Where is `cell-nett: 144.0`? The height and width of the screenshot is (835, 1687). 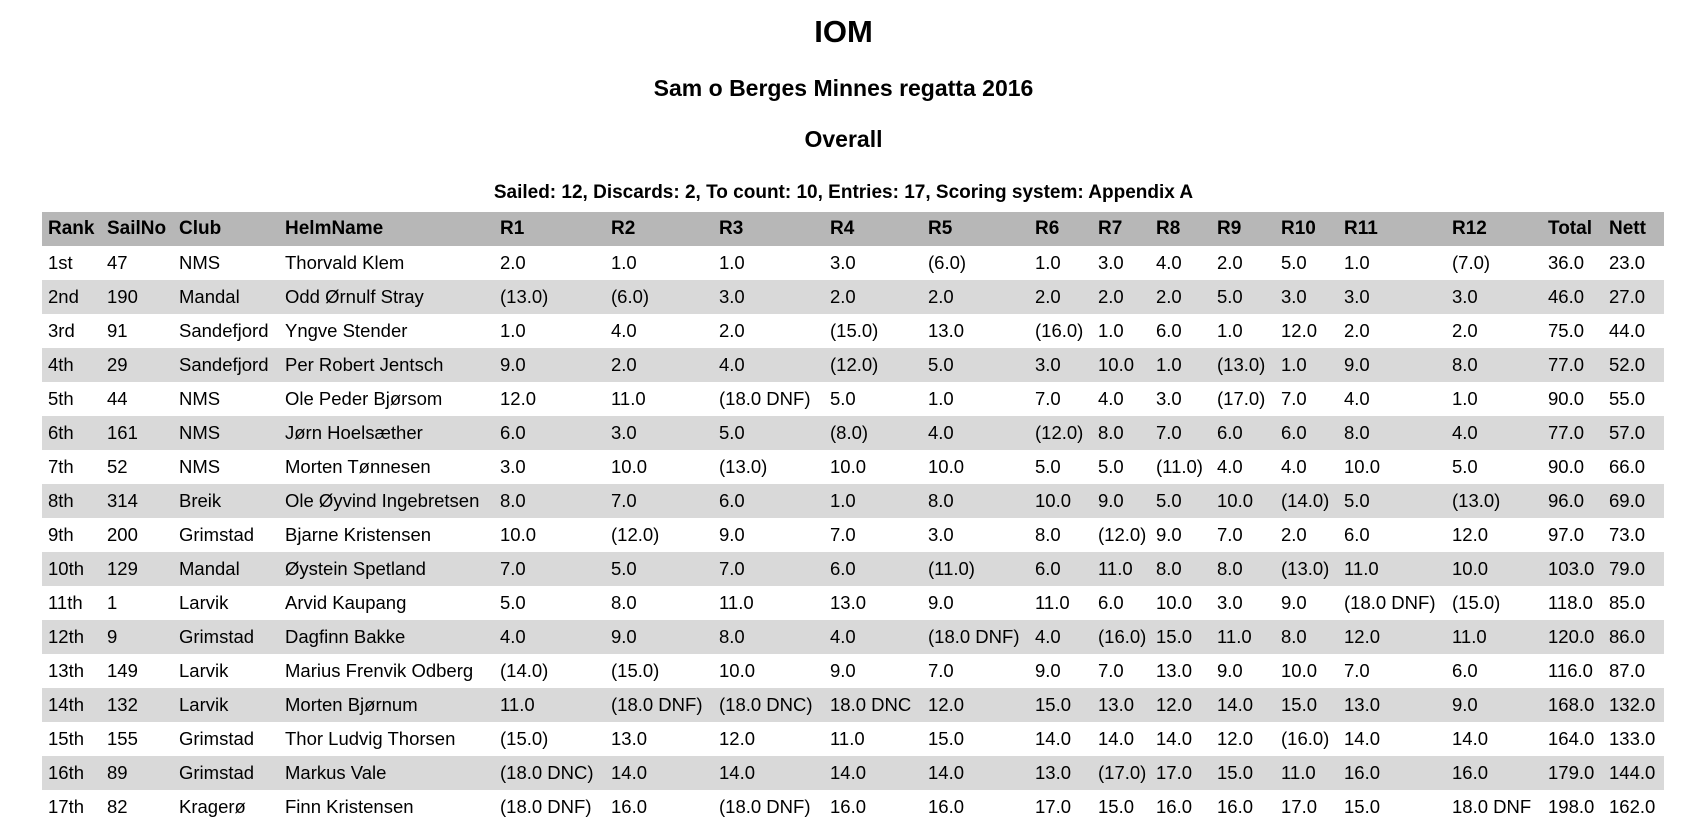 cell-nett: 144.0 is located at coordinates (1632, 772).